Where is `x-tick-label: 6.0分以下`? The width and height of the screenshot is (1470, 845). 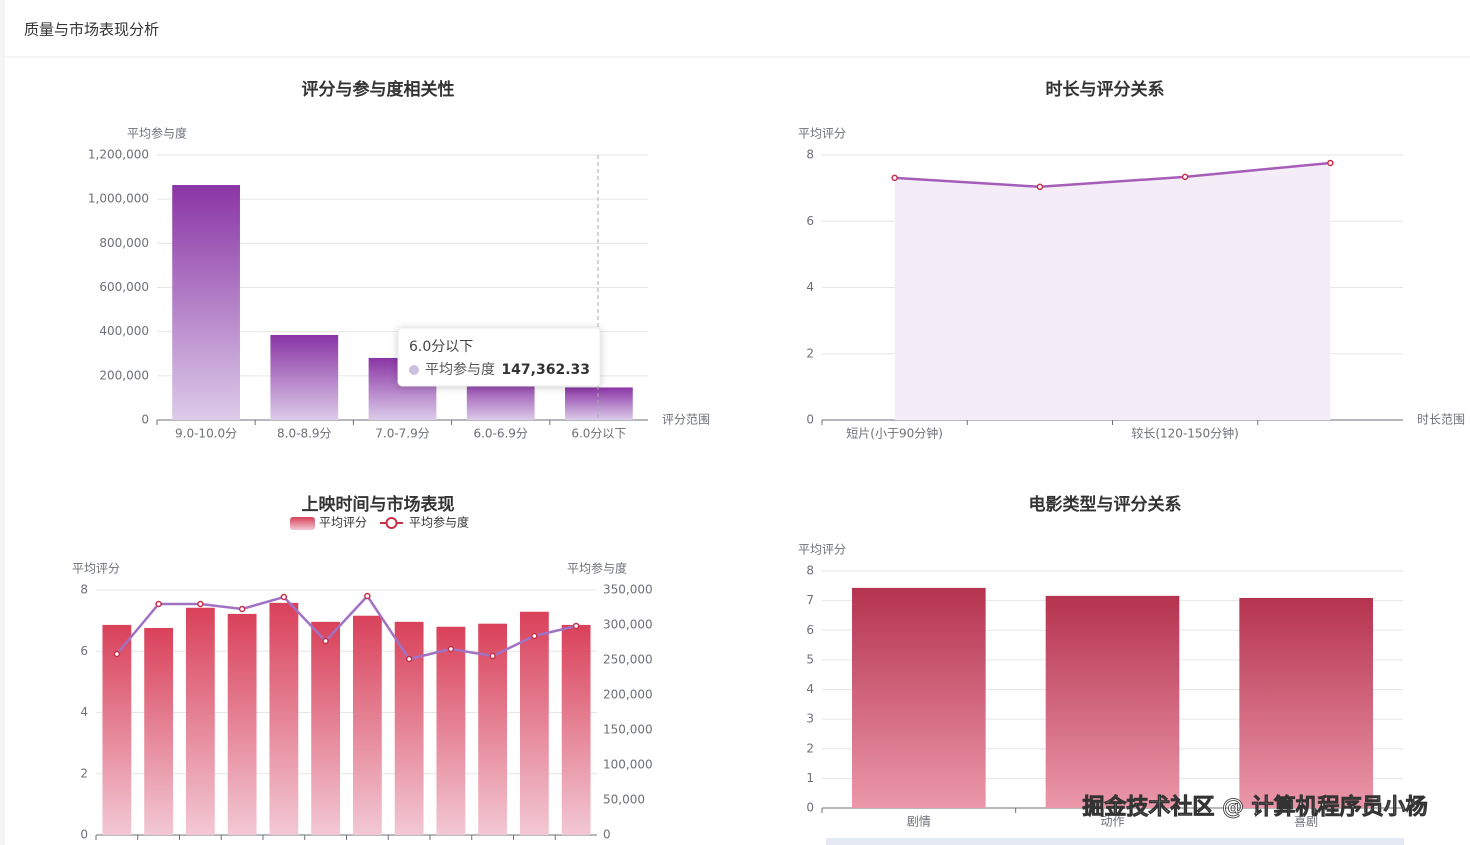 x-tick-label: 6.0分以下 is located at coordinates (598, 434).